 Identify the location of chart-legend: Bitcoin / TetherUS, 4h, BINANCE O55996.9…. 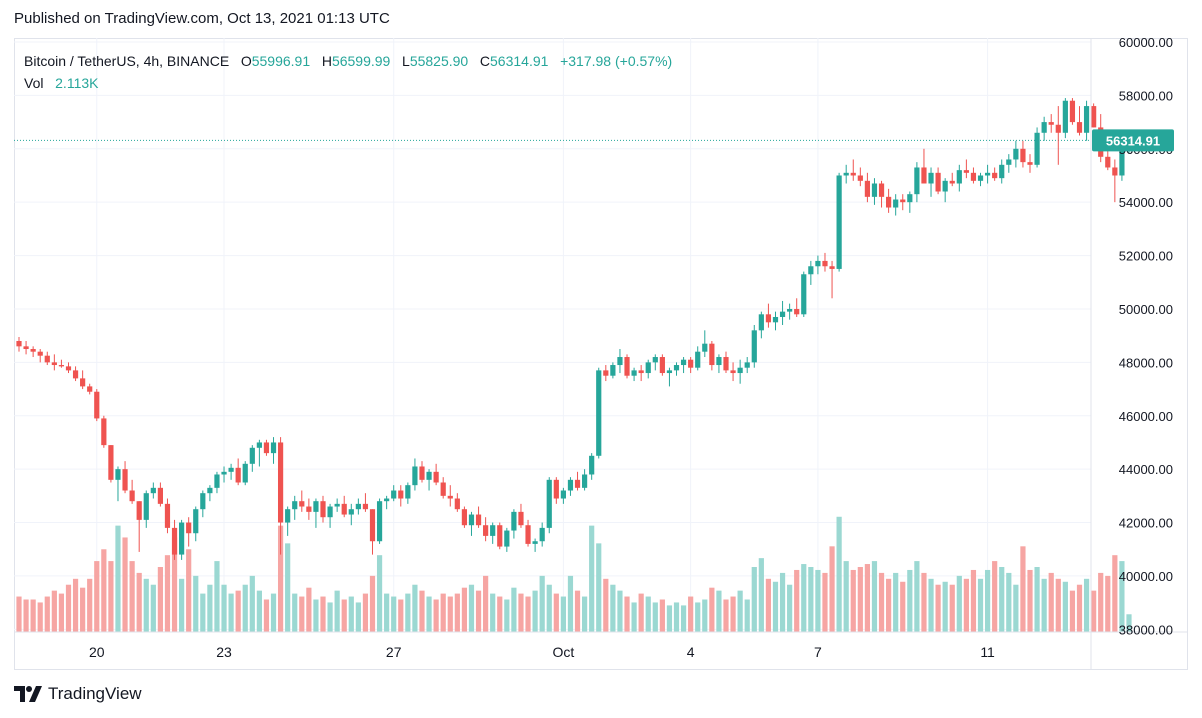
(348, 72).